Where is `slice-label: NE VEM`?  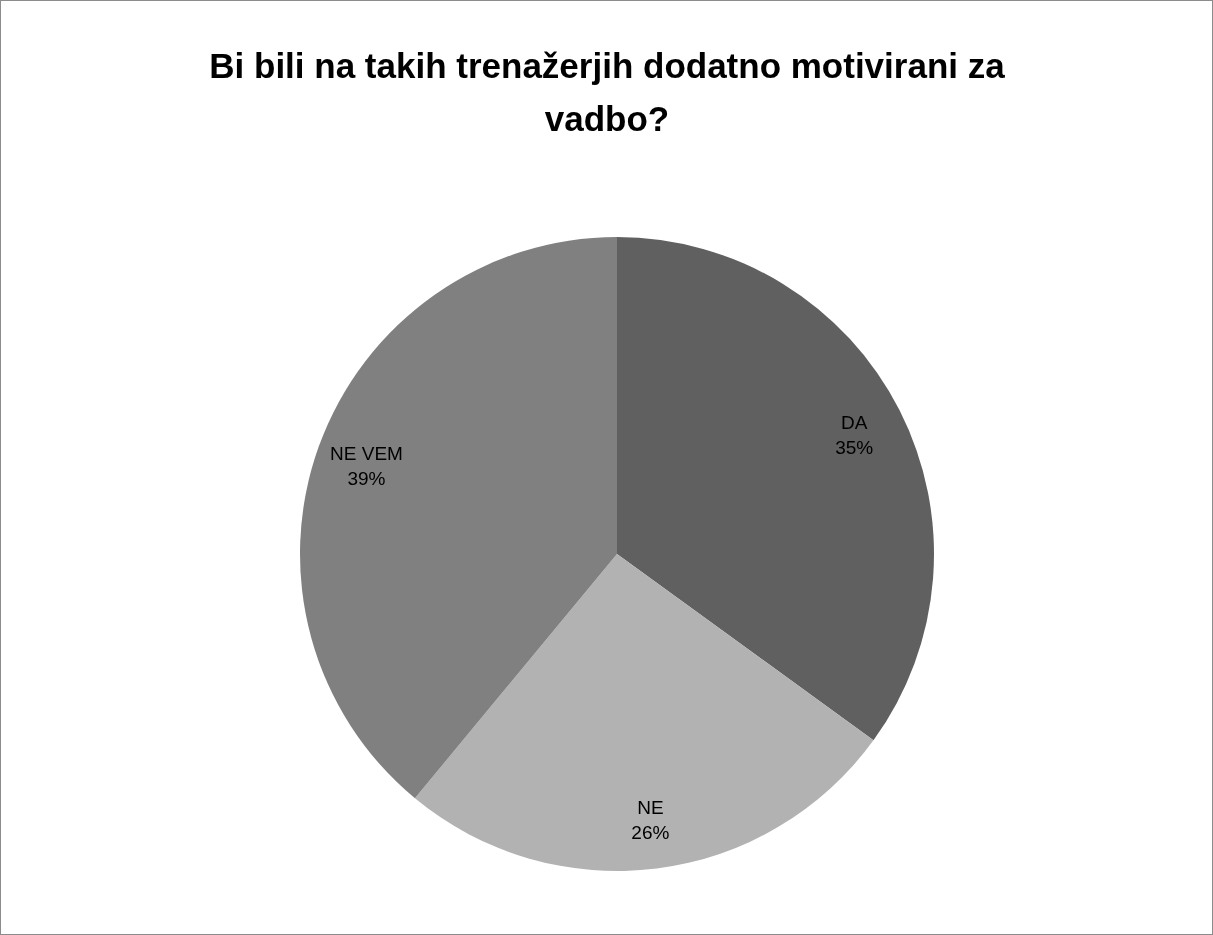
slice-label: NE VEM is located at coordinates (366, 453).